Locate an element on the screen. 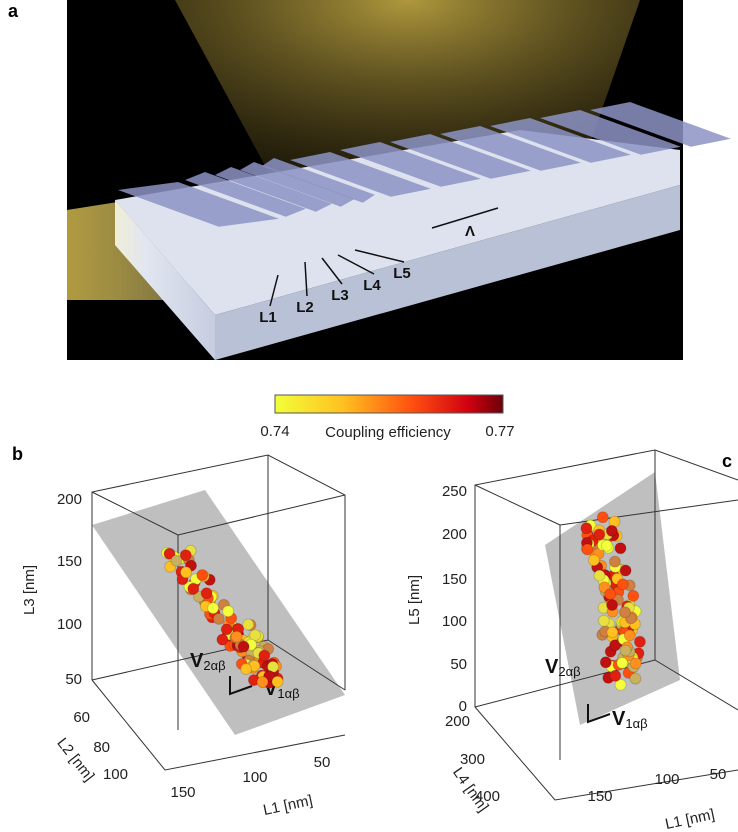  annotation: Λ is located at coordinates (470, 231).